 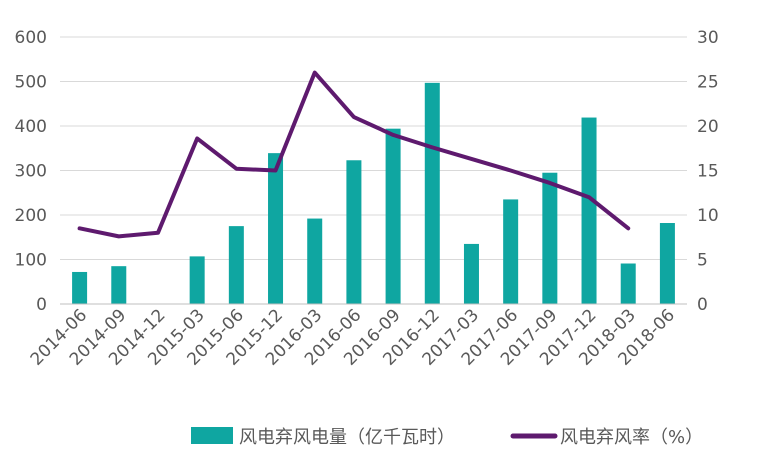 What do you see at coordinates (31, 216) in the screenshot?
I see `left-tick-label: 200` at bounding box center [31, 216].